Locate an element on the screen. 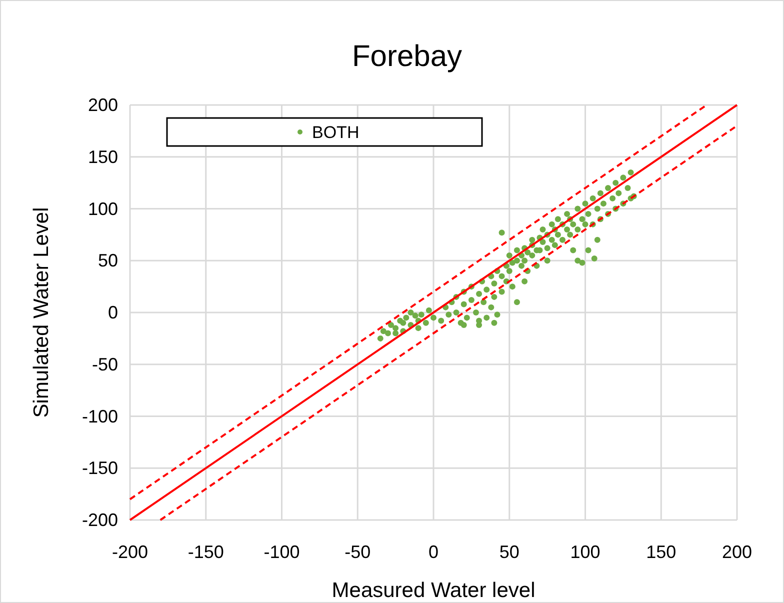 The image size is (784, 603). y-tick-label: 200 is located at coordinates (103, 105).